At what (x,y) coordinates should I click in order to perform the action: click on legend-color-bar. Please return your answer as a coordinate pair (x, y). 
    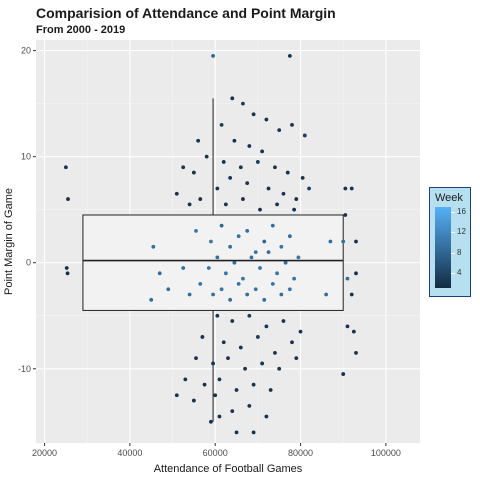
    Looking at the image, I should click on (443, 247).